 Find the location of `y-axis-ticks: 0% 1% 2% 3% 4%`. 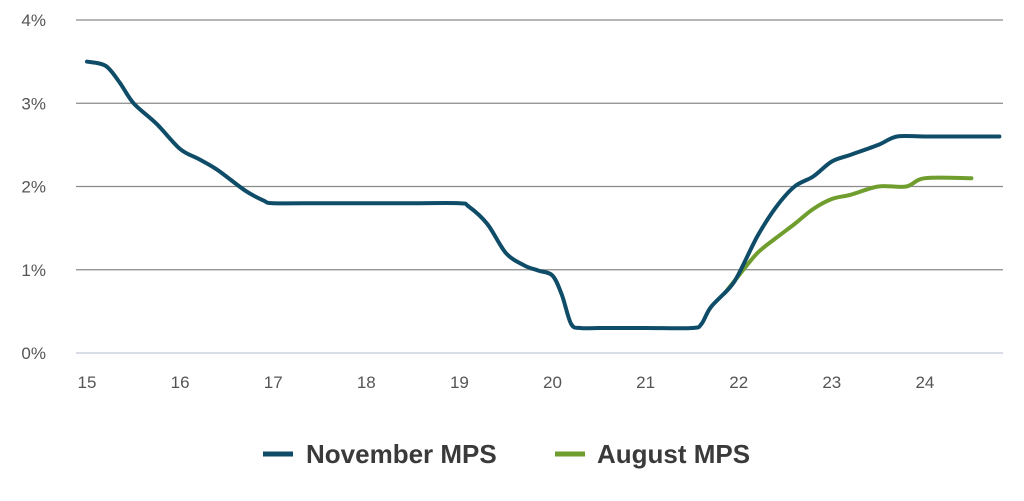

y-axis-ticks: 0% 1% 2% 3% 4% is located at coordinates (33, 187).